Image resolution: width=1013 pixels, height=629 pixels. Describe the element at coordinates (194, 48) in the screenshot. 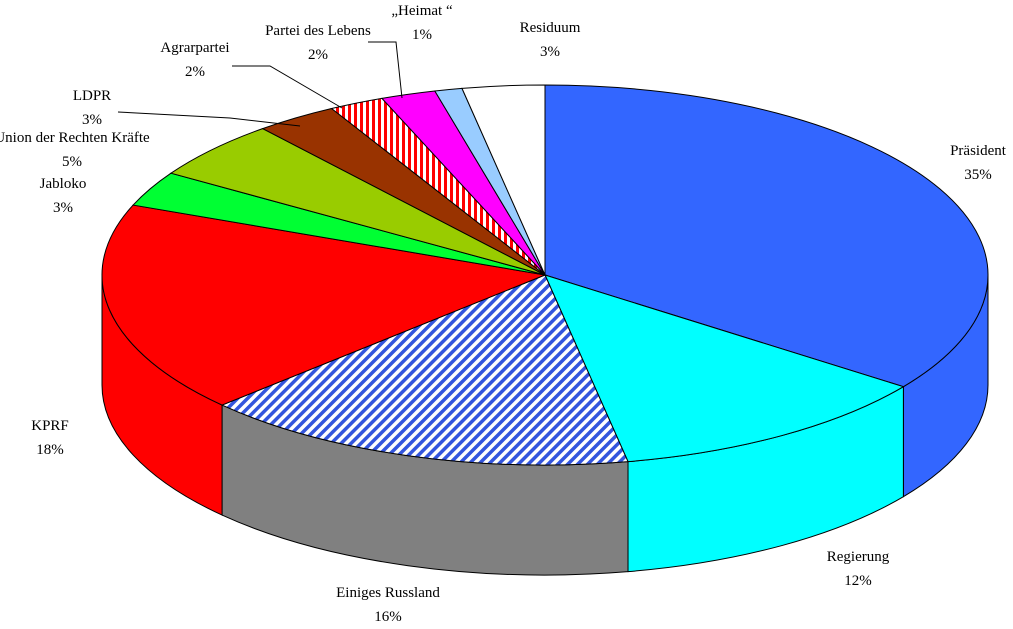

I see `slice-label: Agrarpartei` at that location.